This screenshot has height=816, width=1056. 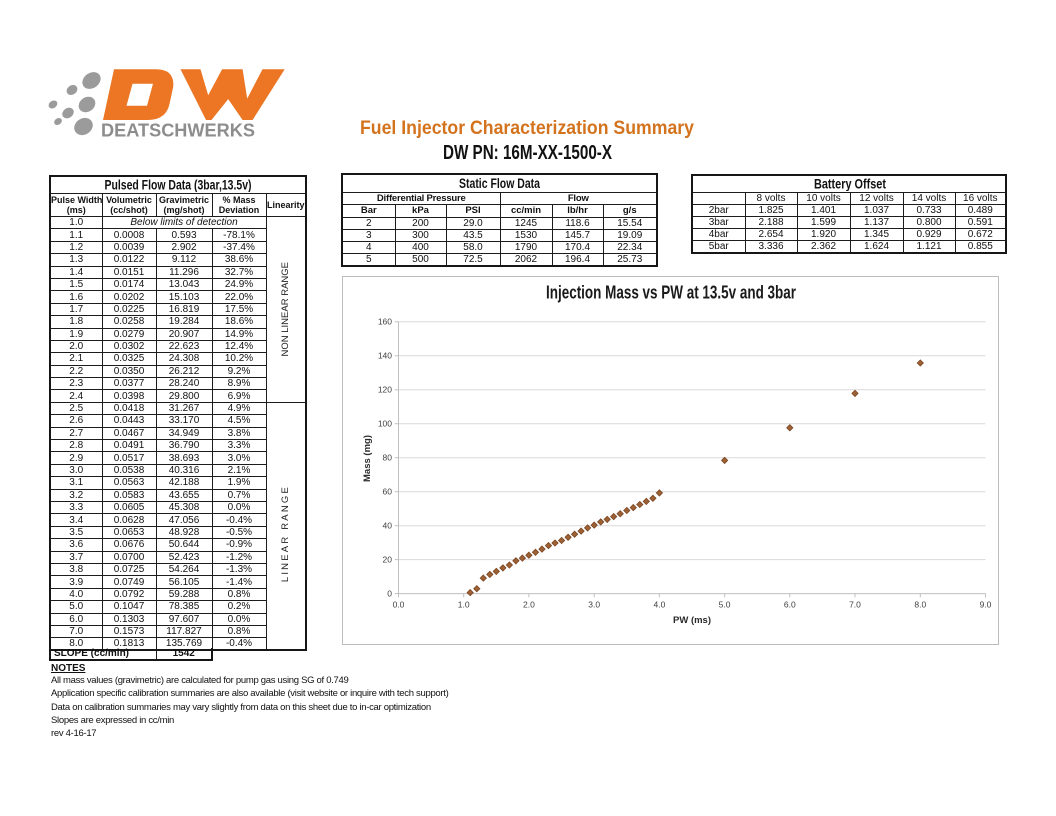 What do you see at coordinates (399, 605) in the screenshot?
I see `svg-text: 0.0` at bounding box center [399, 605].